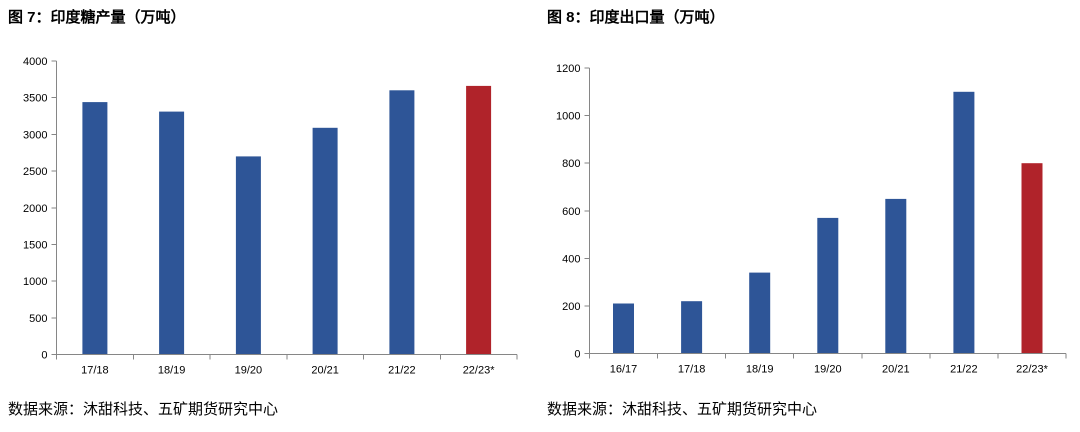 This screenshot has height=432, width=1080. What do you see at coordinates (38, 319) in the screenshot?
I see `y-tick-label: 500` at bounding box center [38, 319].